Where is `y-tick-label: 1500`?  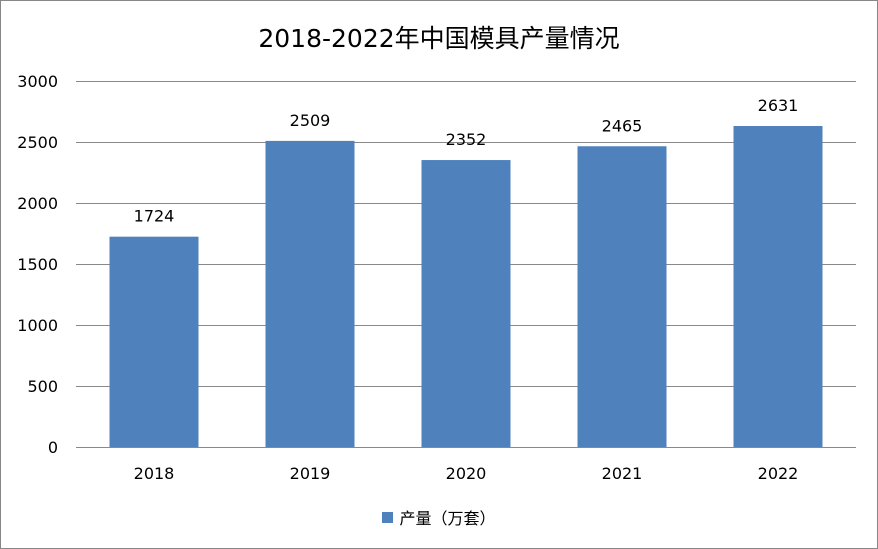
y-tick-label: 1500 is located at coordinates (37, 264).